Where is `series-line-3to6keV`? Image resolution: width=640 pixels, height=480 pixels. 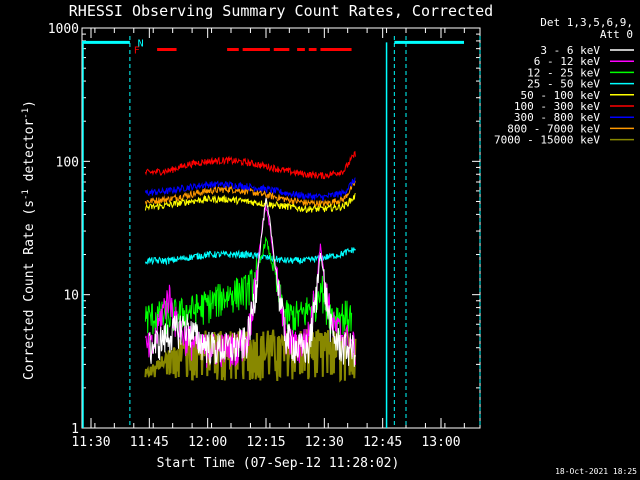 series-line-3to6keV is located at coordinates (252, 282).